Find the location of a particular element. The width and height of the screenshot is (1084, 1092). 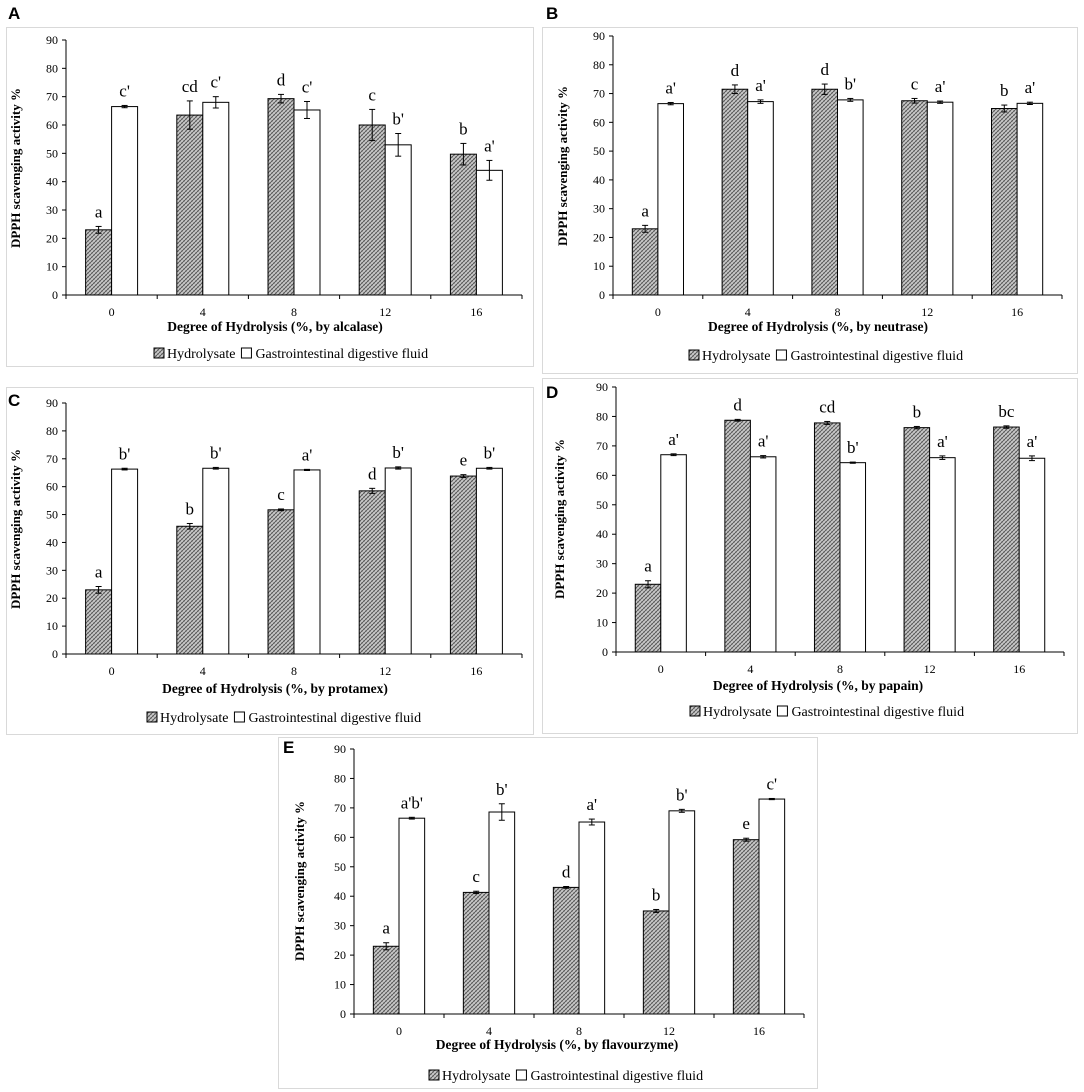

panel-letter-a: A is located at coordinates (14, 13).